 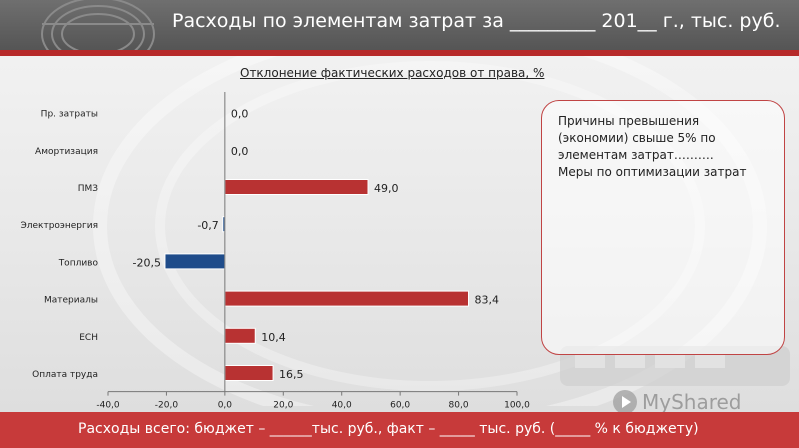 What do you see at coordinates (273, 337) in the screenshot?
I see `data-label: 10,4` at bounding box center [273, 337].